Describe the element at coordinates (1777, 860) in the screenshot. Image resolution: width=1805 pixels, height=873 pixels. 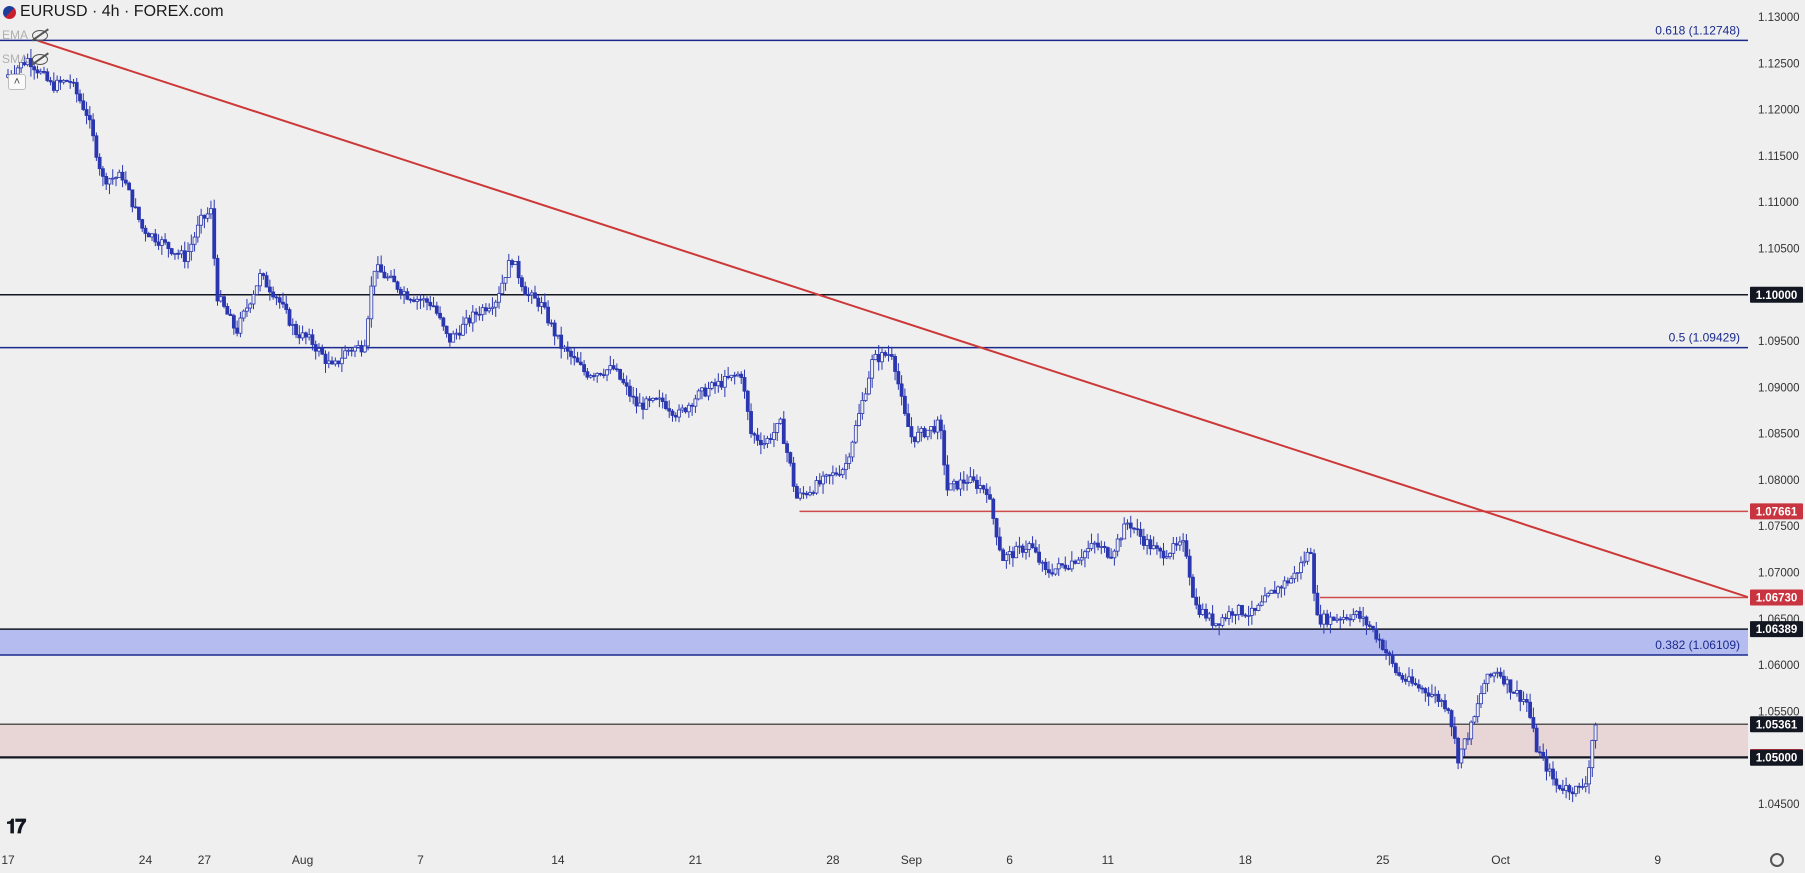
I see `gear-icon` at that location.